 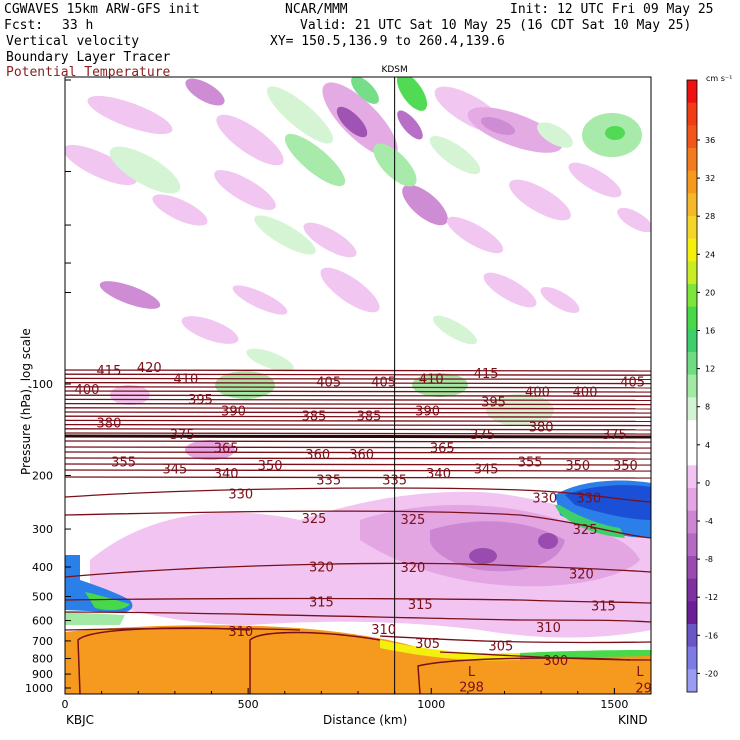 What do you see at coordinates (42, 641) in the screenshot?
I see `y-tick-label: 700` at bounding box center [42, 641].